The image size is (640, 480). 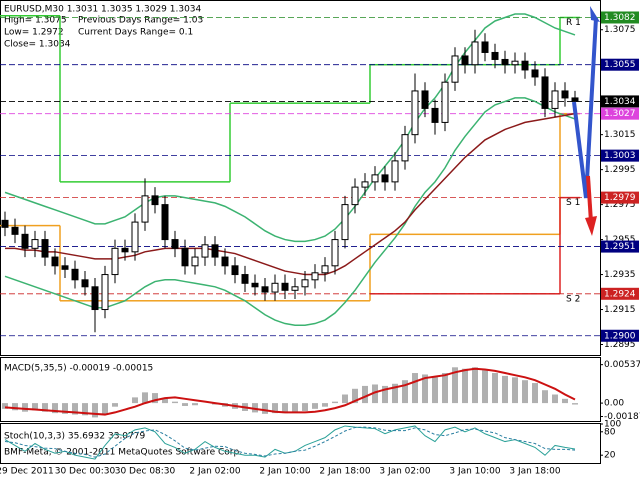 I want to click on y-tick-label: 0.00, so click(x=614, y=404).